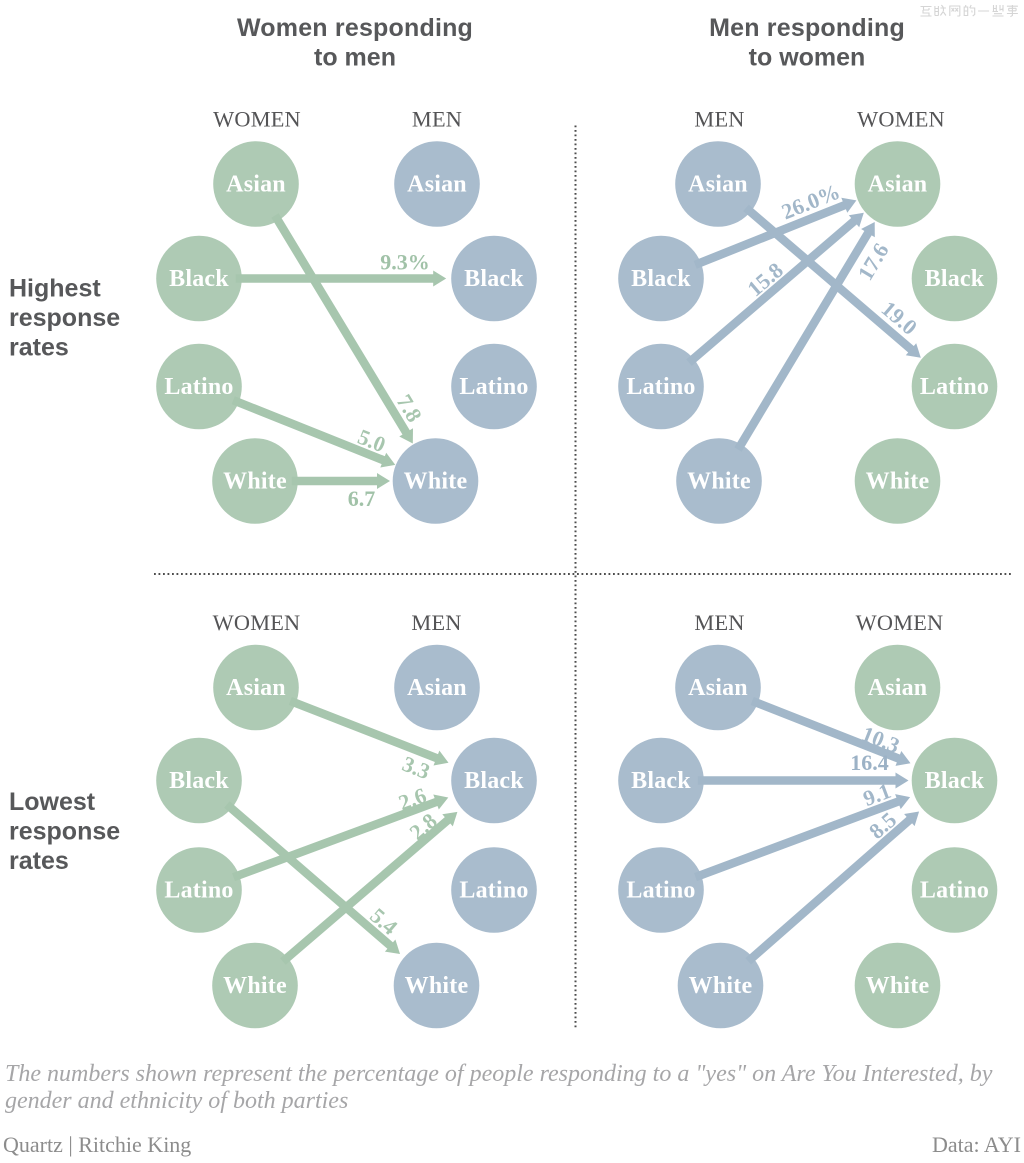 The image size is (1024, 1163). Describe the element at coordinates (55, 288) in the screenshot. I see `svg-text: Highest` at that location.